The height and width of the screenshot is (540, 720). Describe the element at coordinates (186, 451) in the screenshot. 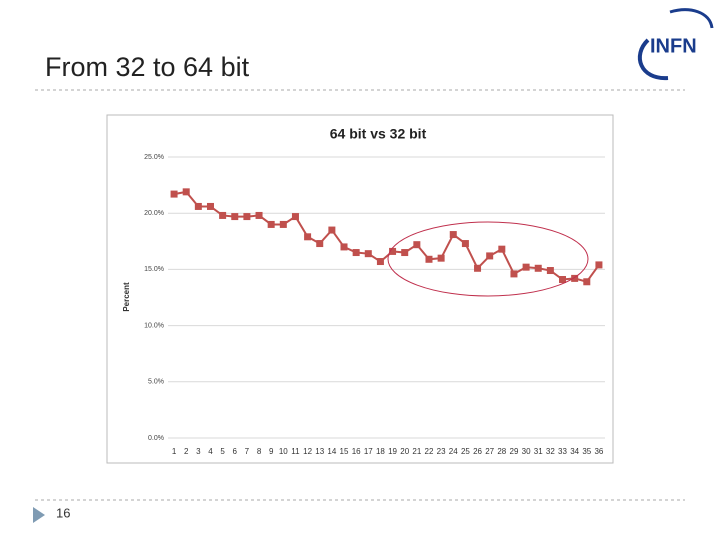

I see `x-tick-label: 2` at that location.